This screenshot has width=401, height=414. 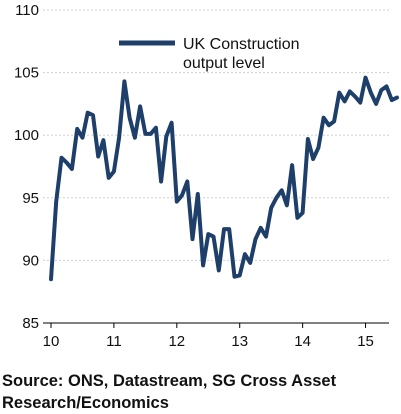 I want to click on y-tick-label: 90, so click(x=30, y=260).